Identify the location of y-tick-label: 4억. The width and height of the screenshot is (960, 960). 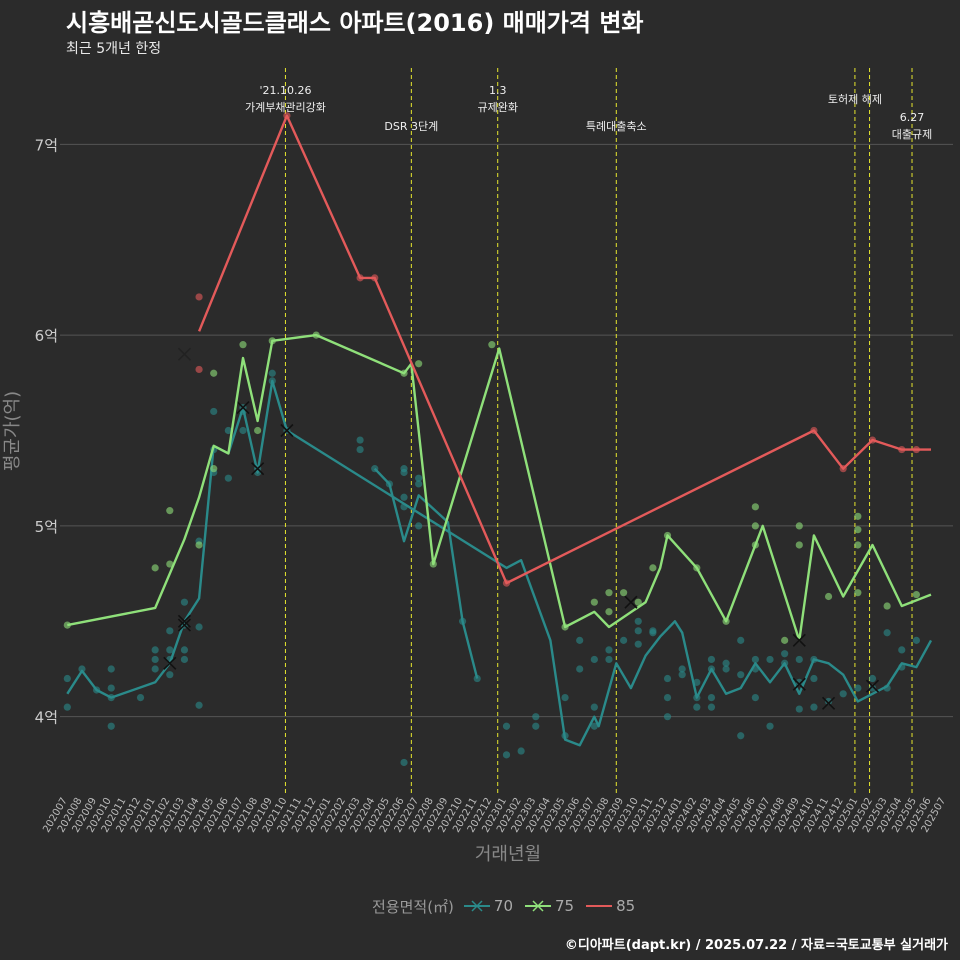
(46, 718).